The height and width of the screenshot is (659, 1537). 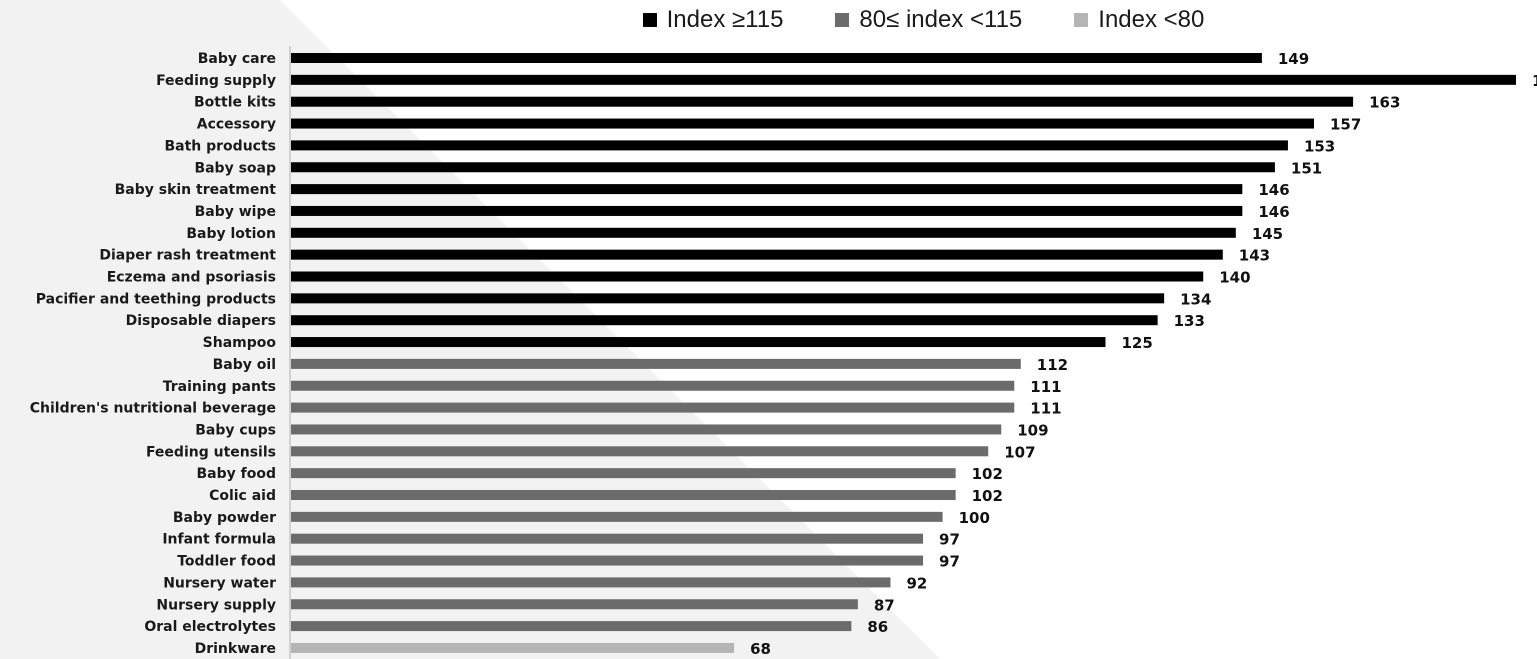 I want to click on legend-label-high: Index ≥115, so click(x=725, y=19).